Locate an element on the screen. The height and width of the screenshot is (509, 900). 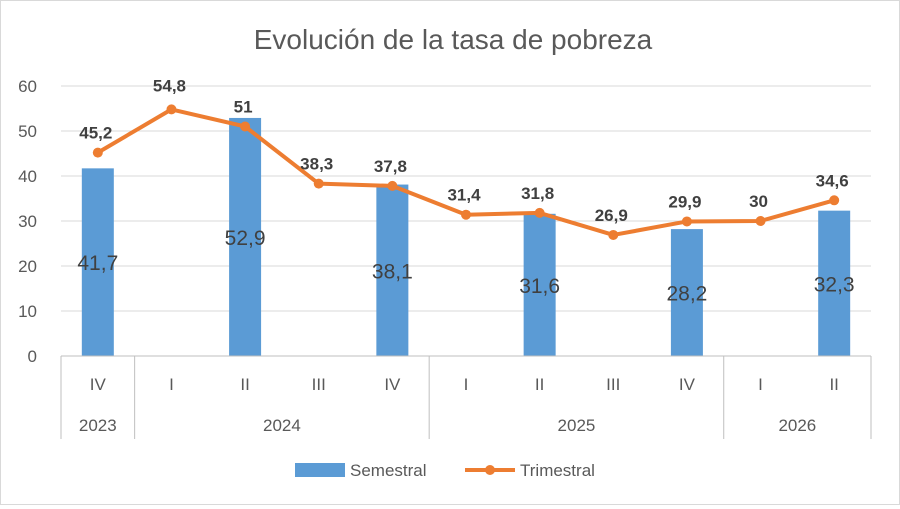
trimestral-value-label: 38,3 is located at coordinates (316, 164).